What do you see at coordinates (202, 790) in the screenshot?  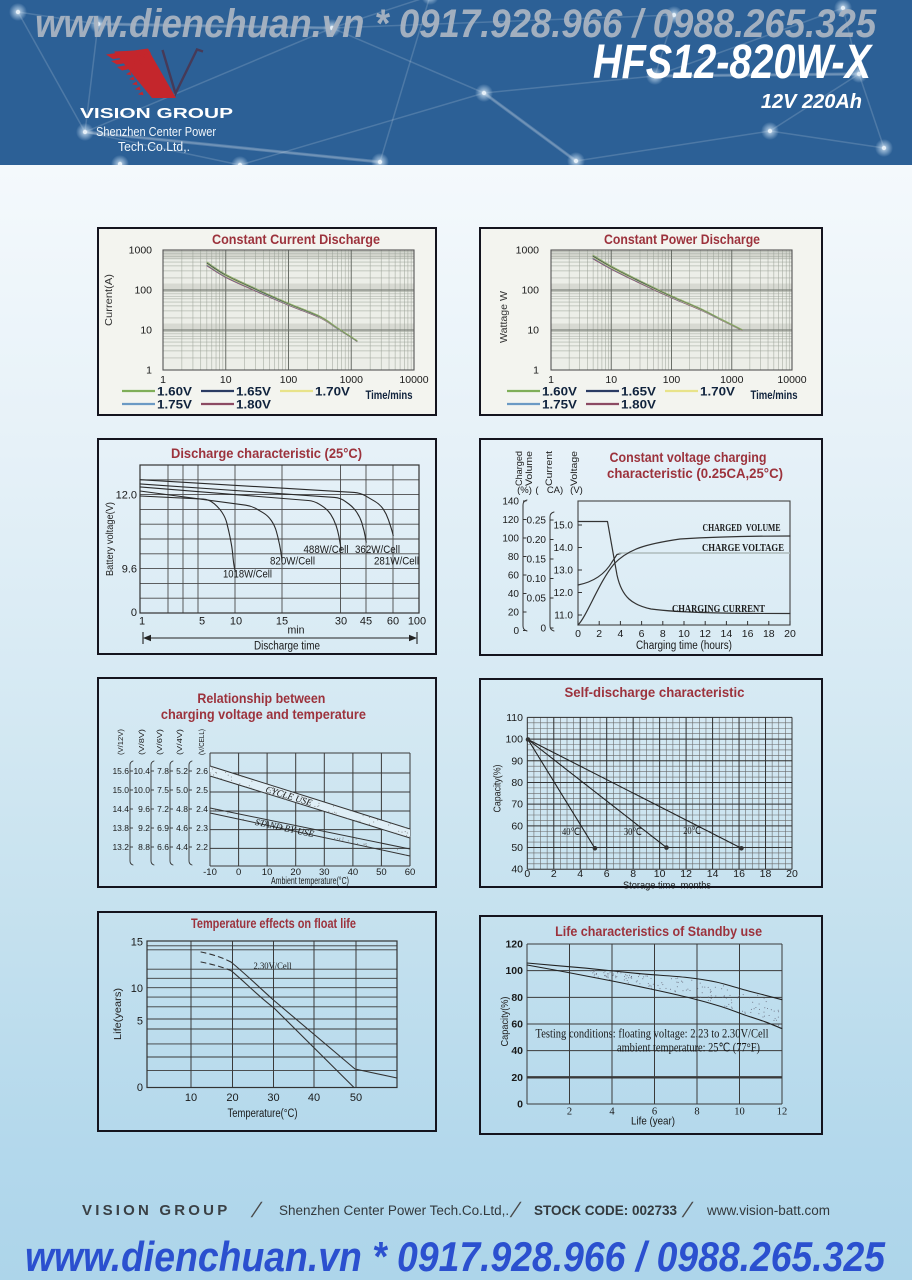 I see `svg-text: 2.5` at bounding box center [202, 790].